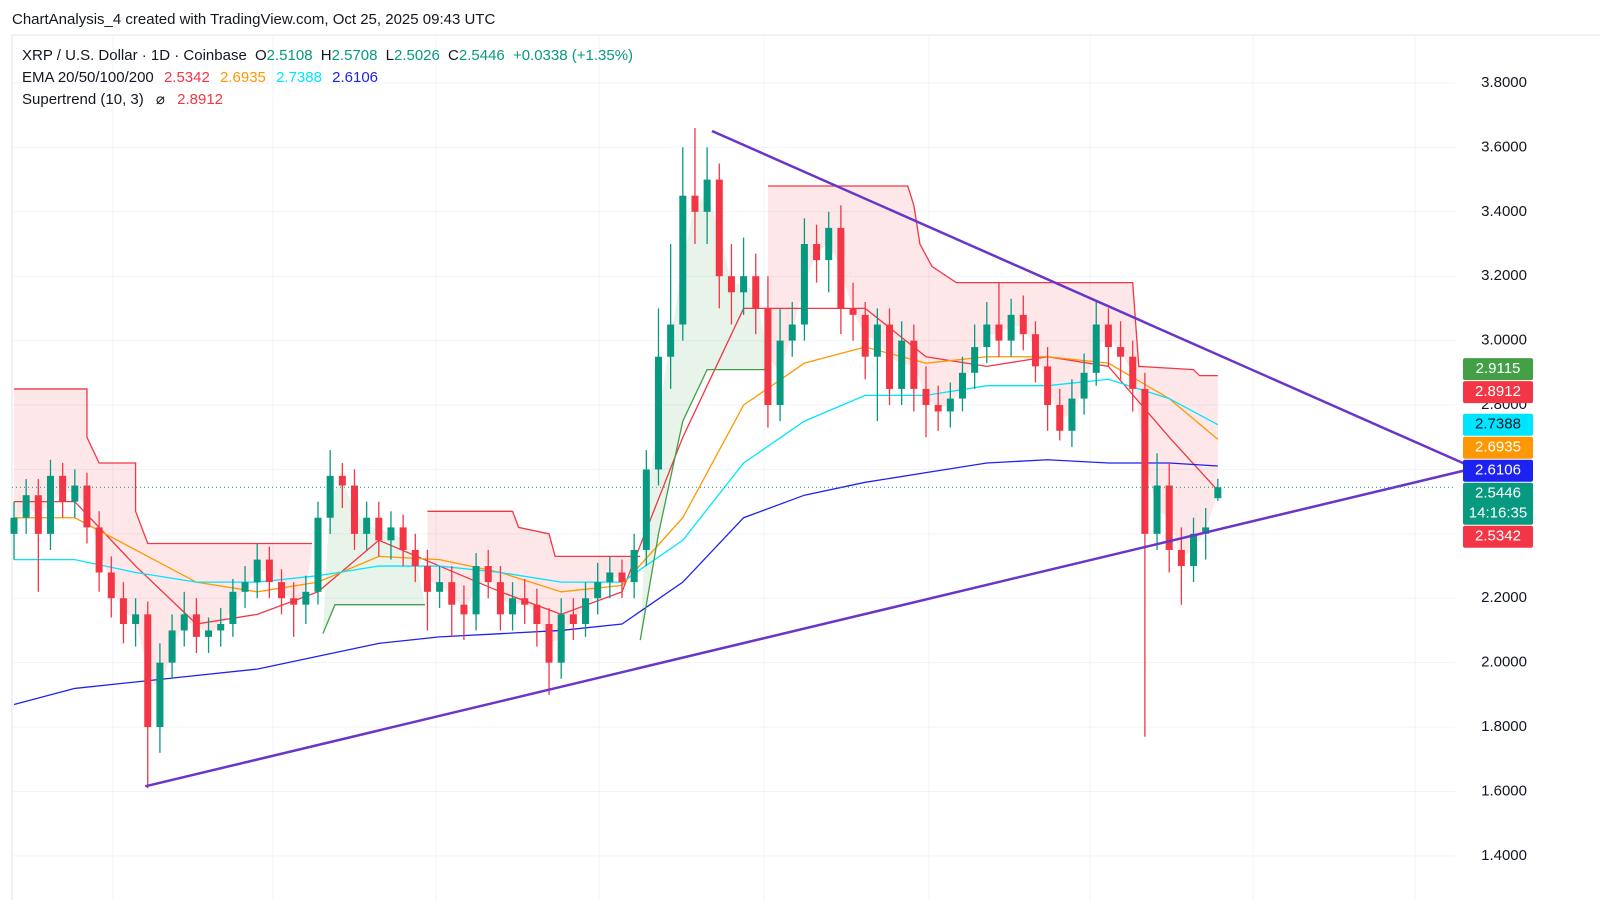 The image size is (1600, 921). I want to click on y-tick-label: 3.4000, so click(1504, 211).